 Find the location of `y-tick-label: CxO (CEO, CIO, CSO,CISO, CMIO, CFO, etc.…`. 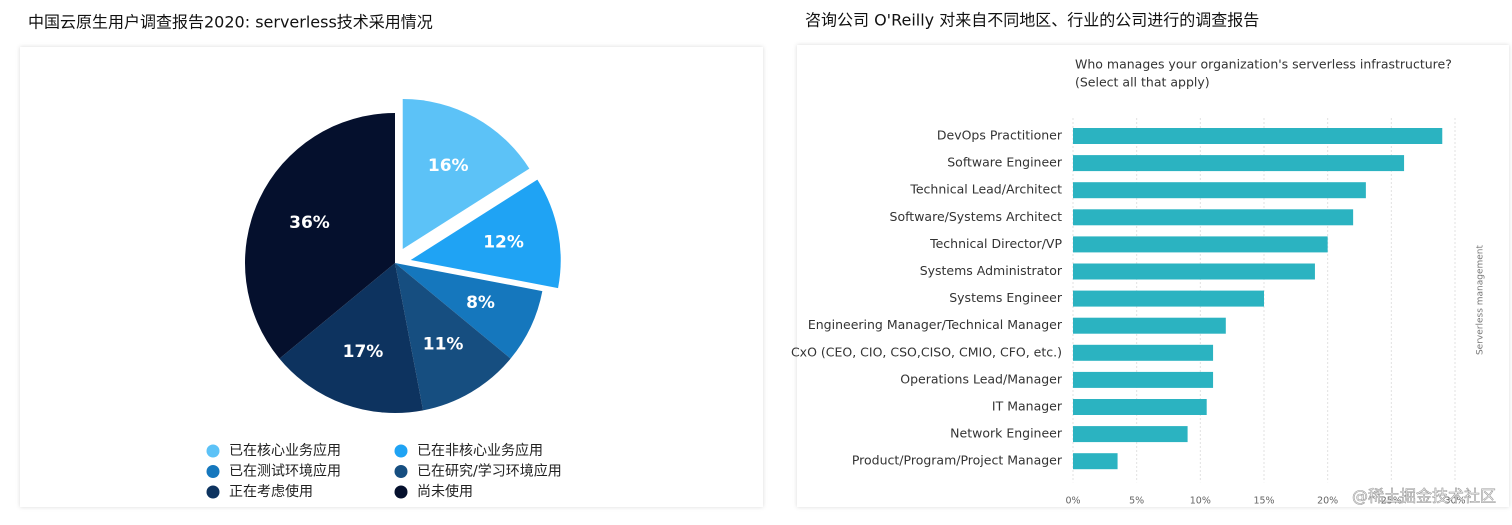

y-tick-label: CxO (CEO, CIO, CSO,CISO, CMIO, CFO, etc.… is located at coordinates (926, 351).